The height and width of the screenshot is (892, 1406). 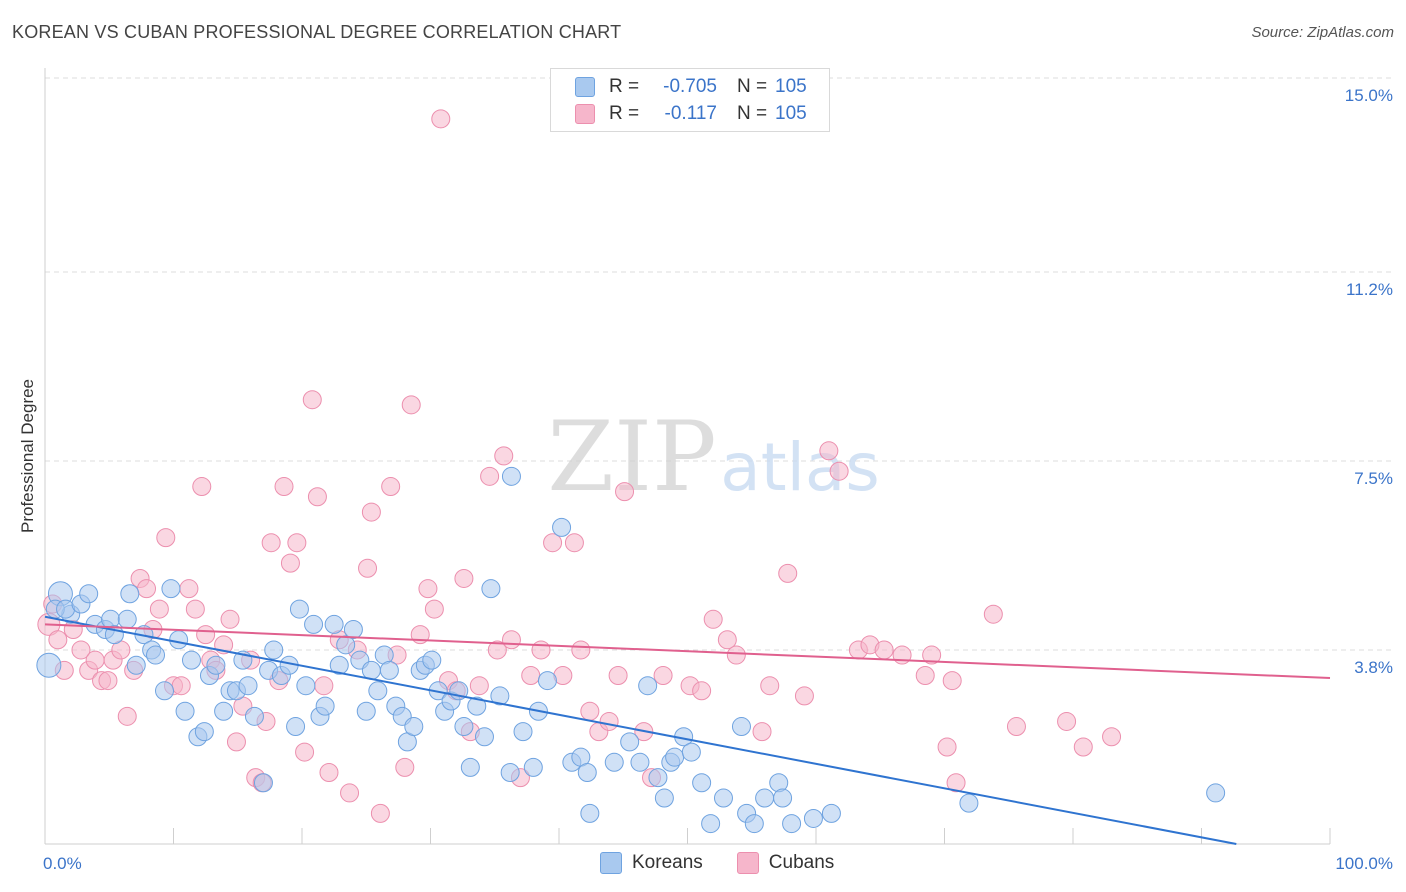 I want to click on series-legend: Koreans Cubans, so click(x=734, y=863).